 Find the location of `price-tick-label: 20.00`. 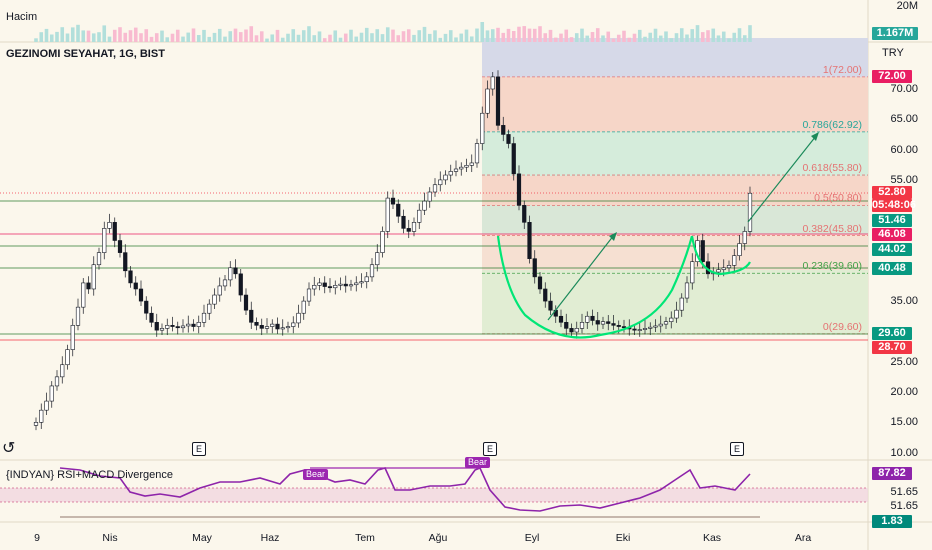

price-tick-label: 20.00 is located at coordinates (904, 392).